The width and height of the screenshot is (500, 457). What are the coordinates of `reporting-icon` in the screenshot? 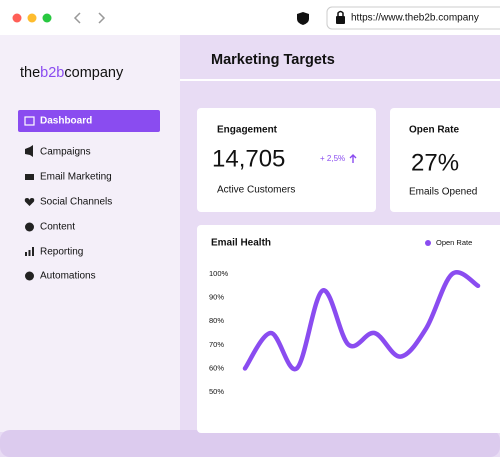 It's located at (29, 251).